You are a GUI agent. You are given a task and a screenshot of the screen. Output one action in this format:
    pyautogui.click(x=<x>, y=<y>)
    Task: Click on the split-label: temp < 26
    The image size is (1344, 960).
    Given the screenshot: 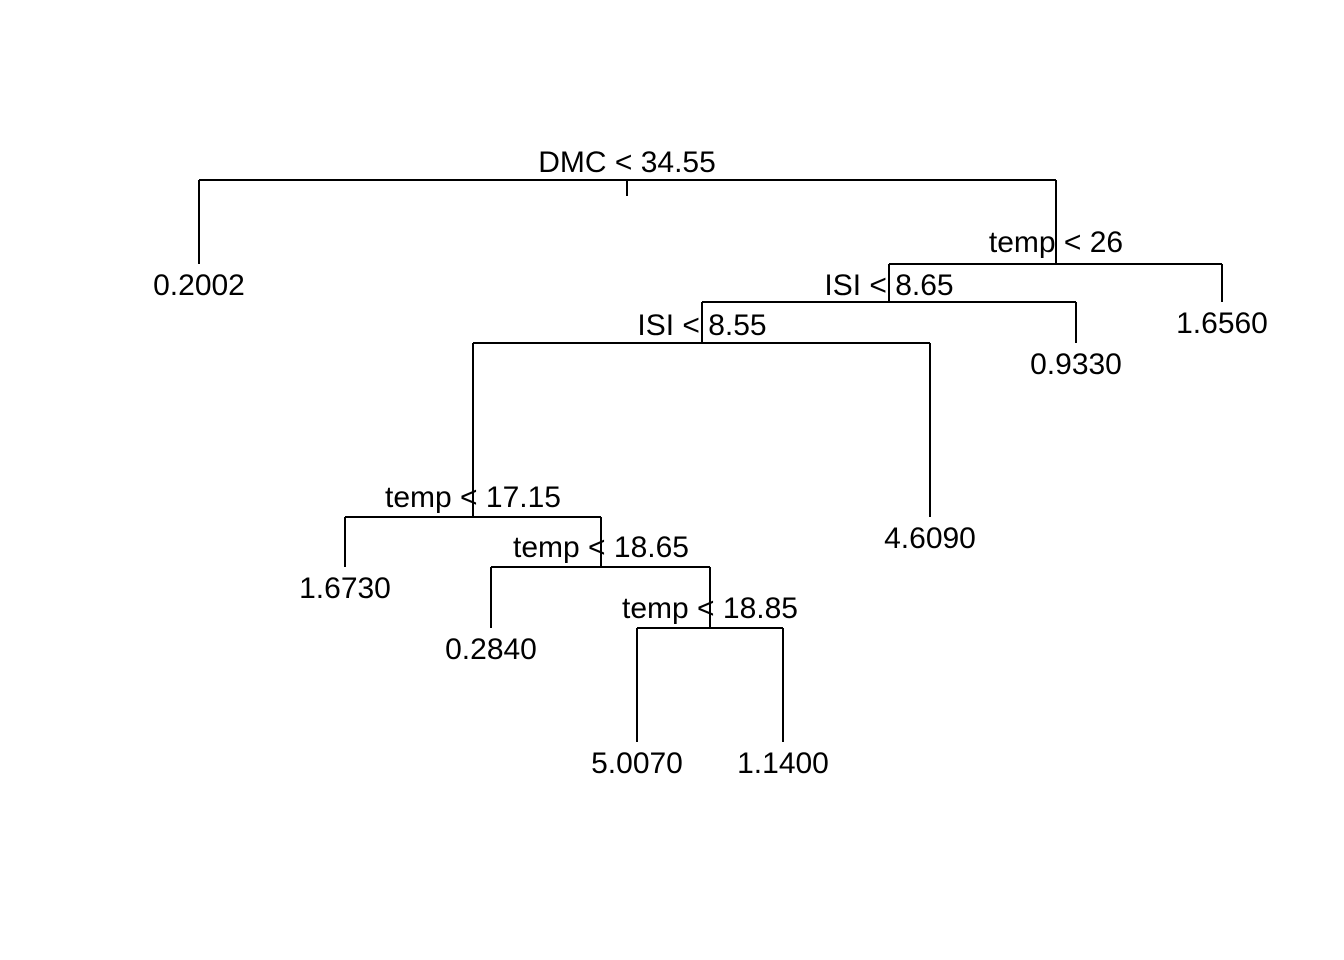 What is the action you would take?
    pyautogui.click(x=1056, y=242)
    